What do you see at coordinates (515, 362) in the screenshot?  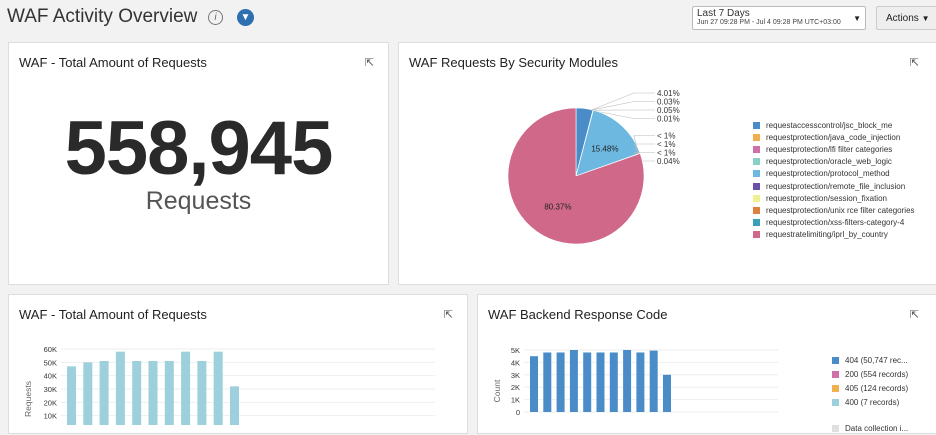 I see `y-tick-label: 4K` at bounding box center [515, 362].